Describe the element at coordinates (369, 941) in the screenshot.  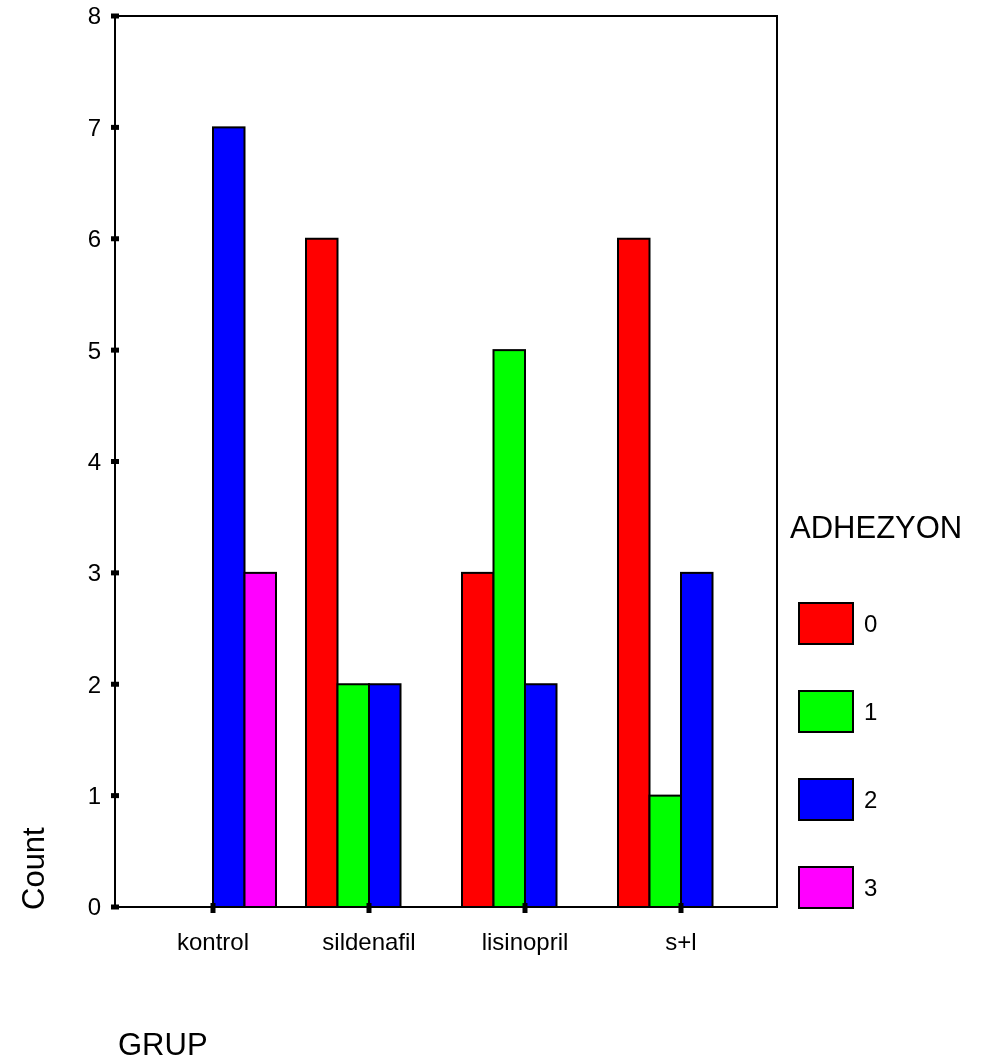
I see `x-tick-label: sildenafil` at that location.